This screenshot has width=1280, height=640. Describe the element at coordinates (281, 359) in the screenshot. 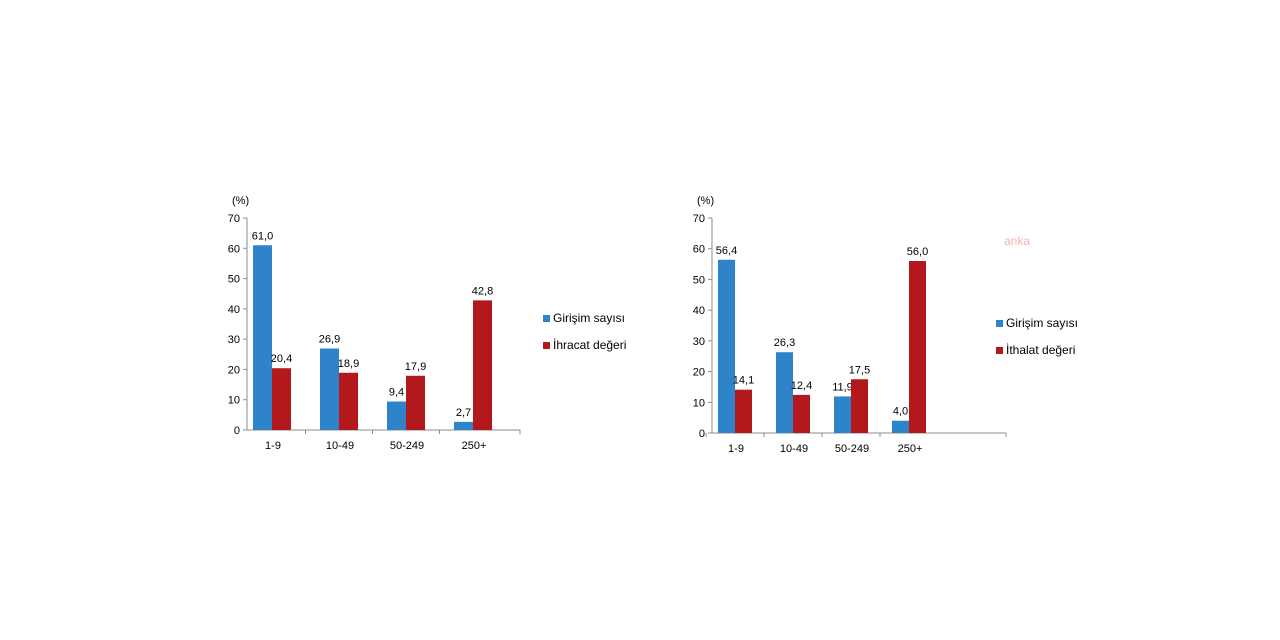

I see `bar-value-label: 20,4` at that location.